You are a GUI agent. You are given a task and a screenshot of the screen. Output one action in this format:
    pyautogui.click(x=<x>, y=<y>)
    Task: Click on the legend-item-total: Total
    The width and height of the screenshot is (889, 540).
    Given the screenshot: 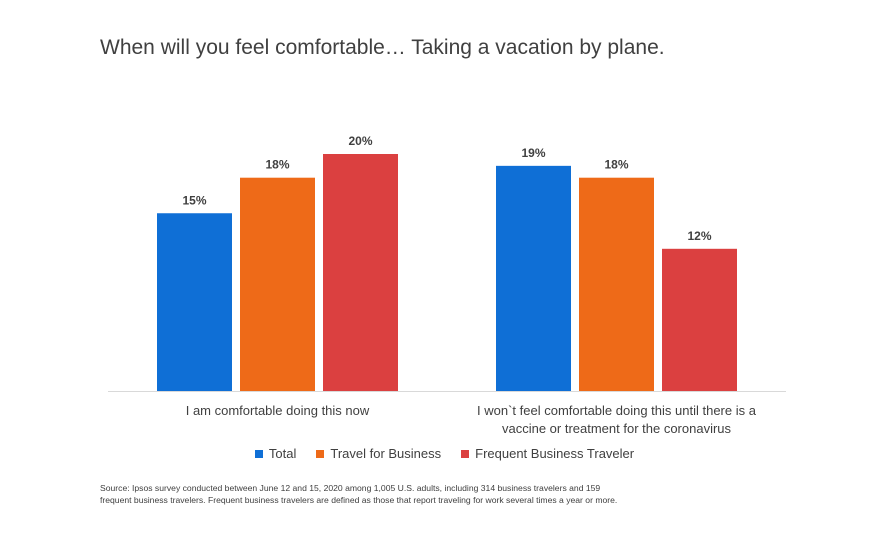 What is the action you would take?
    pyautogui.click(x=275, y=453)
    